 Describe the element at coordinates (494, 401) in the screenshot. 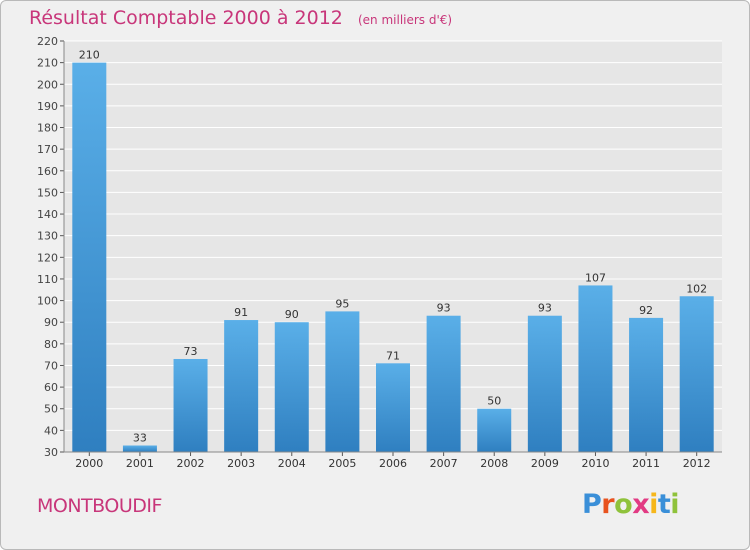

I see `value-label-2008: 50` at that location.